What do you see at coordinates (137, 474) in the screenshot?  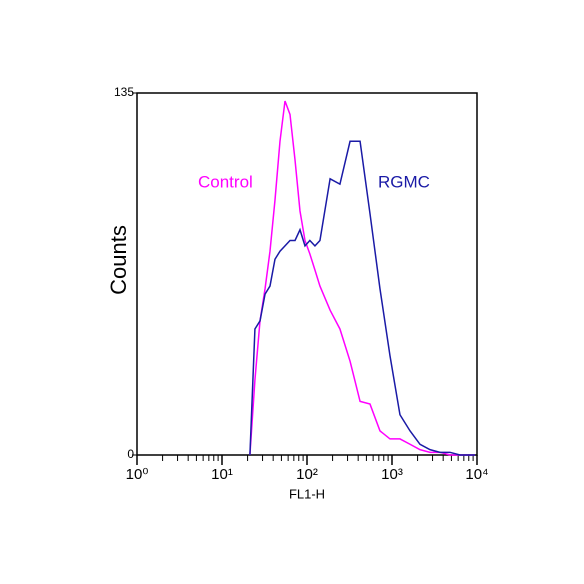 I see `x-tick-label: 10⁰` at bounding box center [137, 474].